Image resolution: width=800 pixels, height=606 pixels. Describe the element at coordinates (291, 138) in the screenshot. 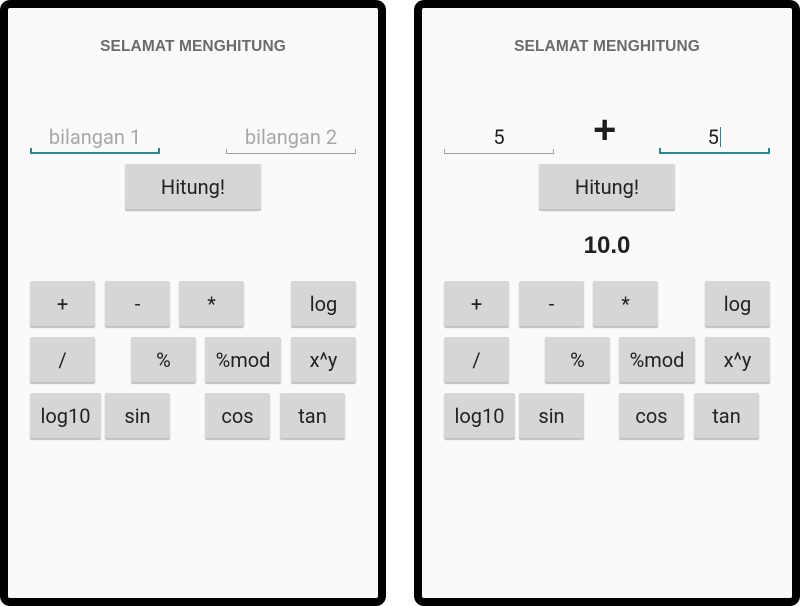

I see `bilangan-2-input: bilangan 2` at that location.